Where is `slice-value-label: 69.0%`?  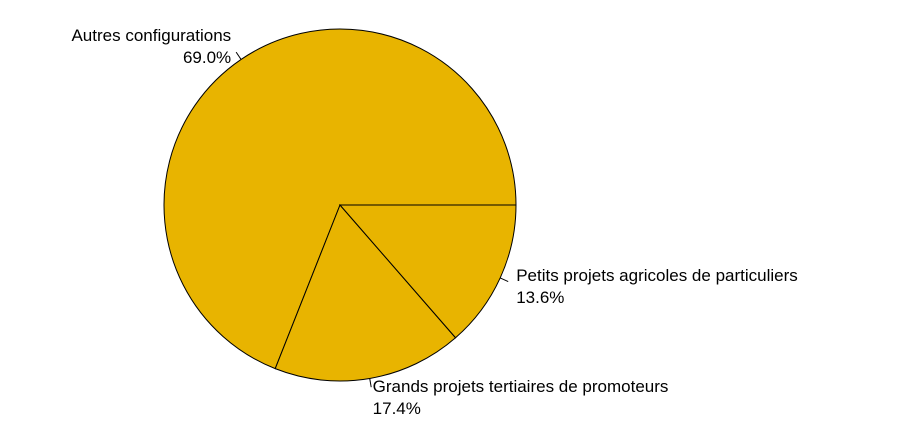
slice-value-label: 69.0% is located at coordinates (207, 57).